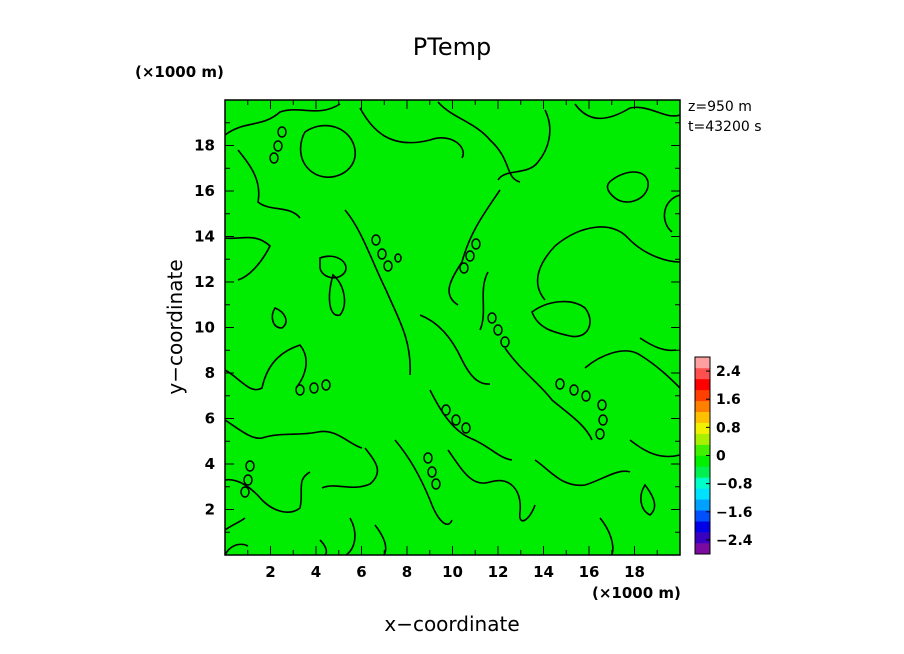 The width and height of the screenshot is (904, 654). Describe the element at coordinates (452, 47) in the screenshot. I see `chart-title: PTemp` at that location.